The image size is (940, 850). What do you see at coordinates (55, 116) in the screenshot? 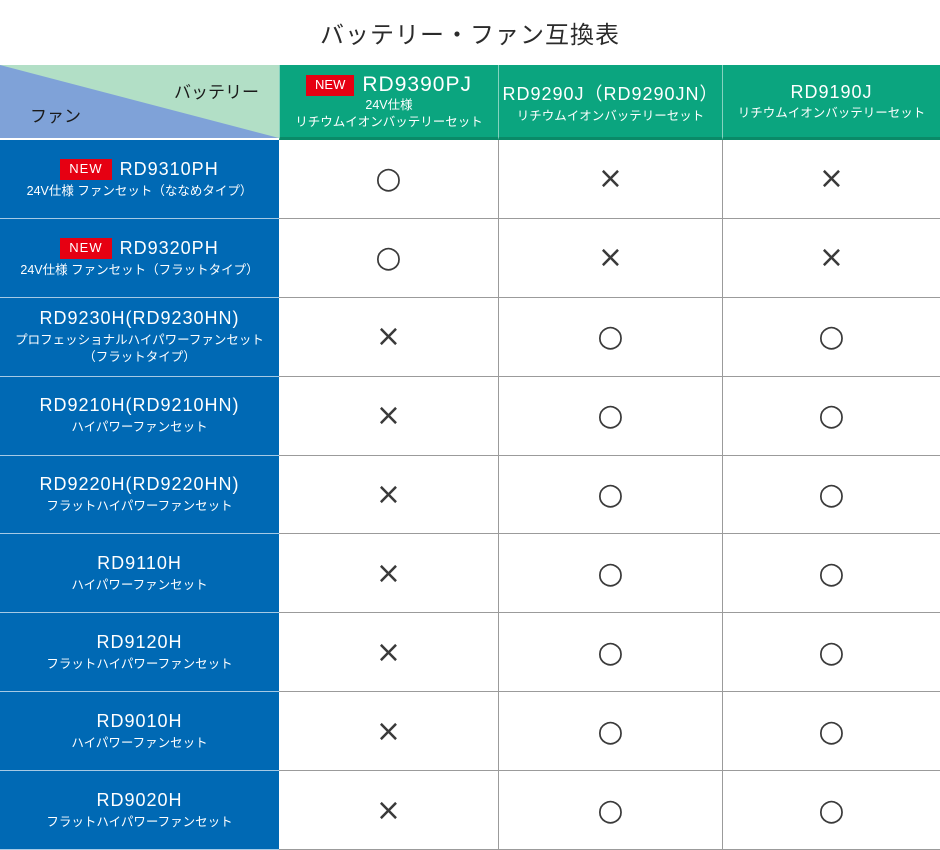
I see `corner-fan-label: ファン` at bounding box center [55, 116].